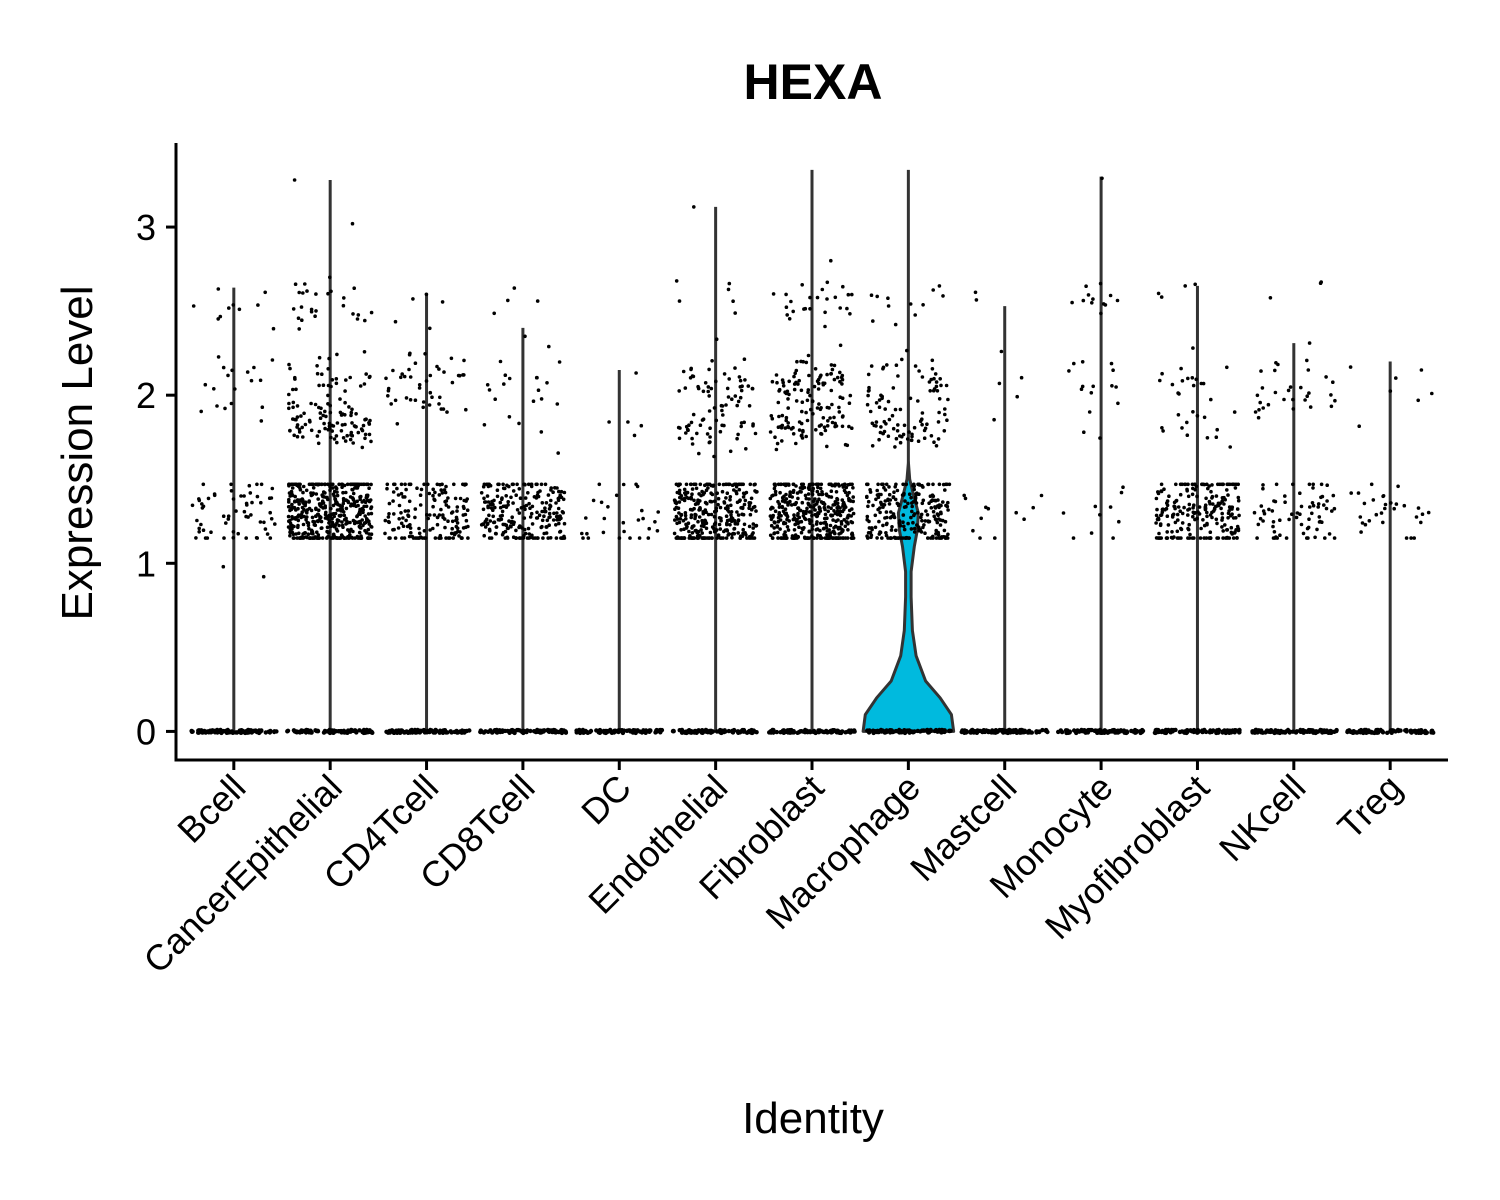  What do you see at coordinates (812, 731) in the screenshot?
I see `zero-points-fibroblast` at bounding box center [812, 731].